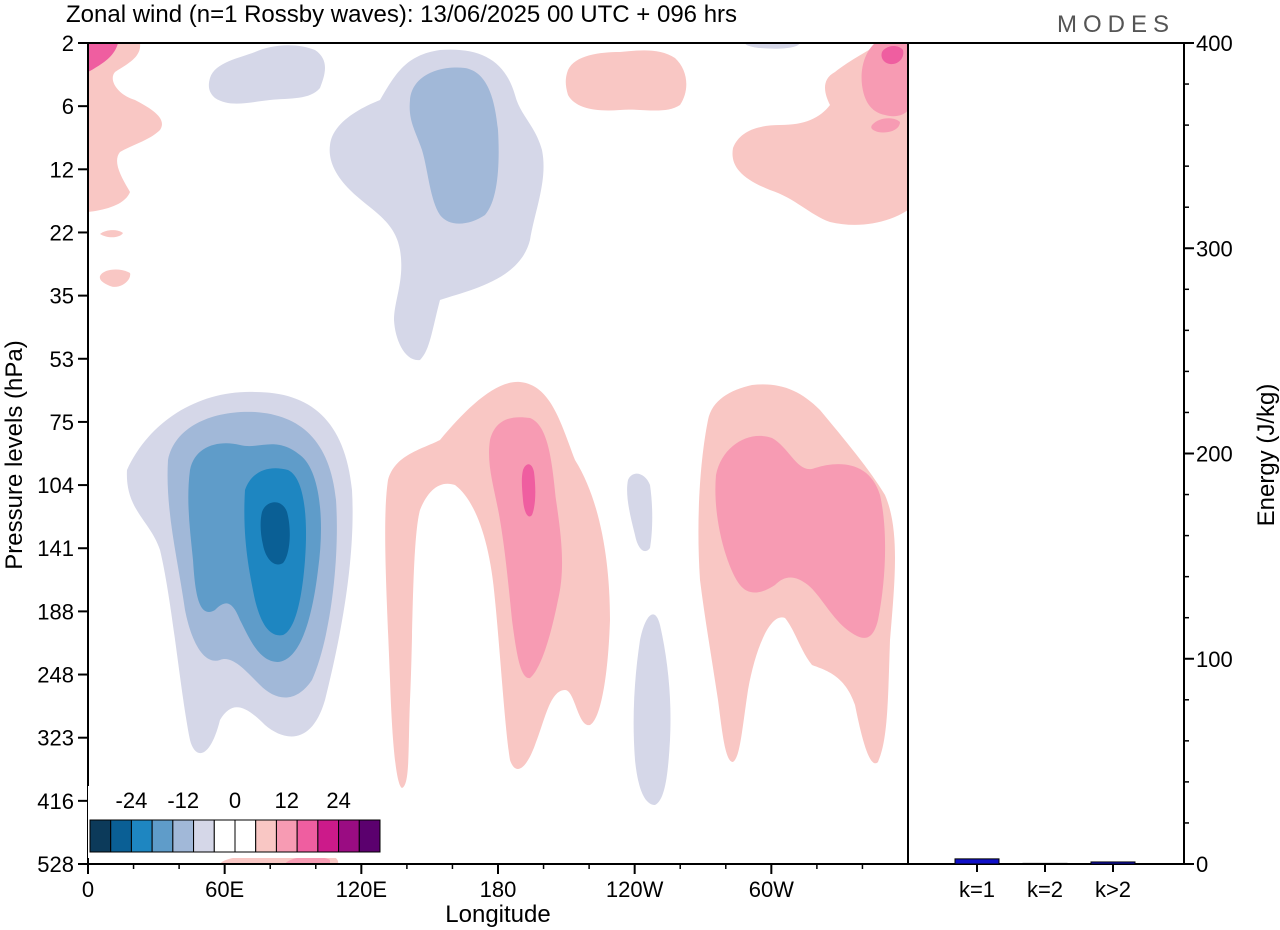 The width and height of the screenshot is (1280, 930). I want to click on energy-axis: 0 100 200 300 400, so click(1208, 454).